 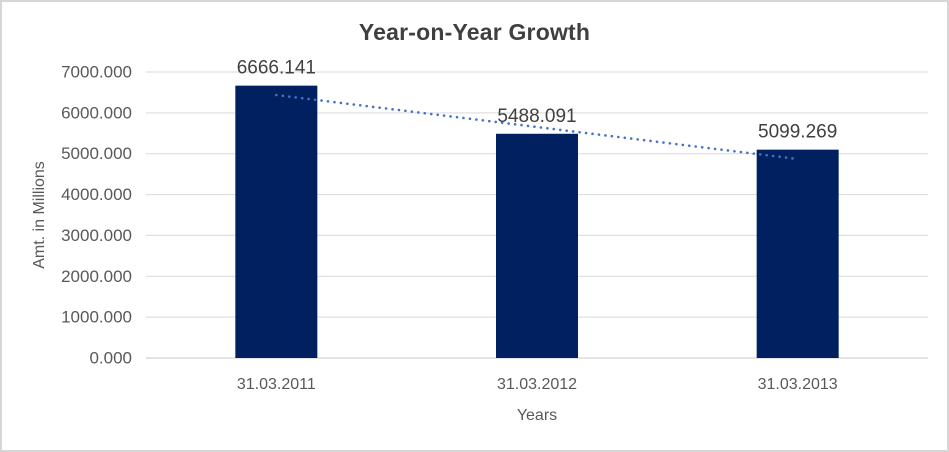 I want to click on y-tick-label: 1000.000, so click(x=96, y=317).